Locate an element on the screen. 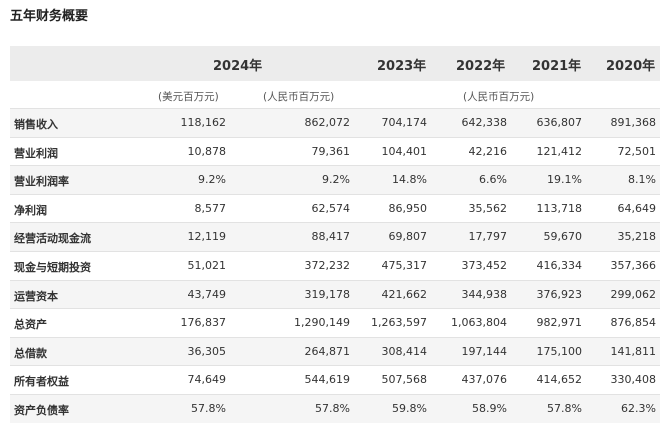  header-2024: 2024年 is located at coordinates (238, 66).